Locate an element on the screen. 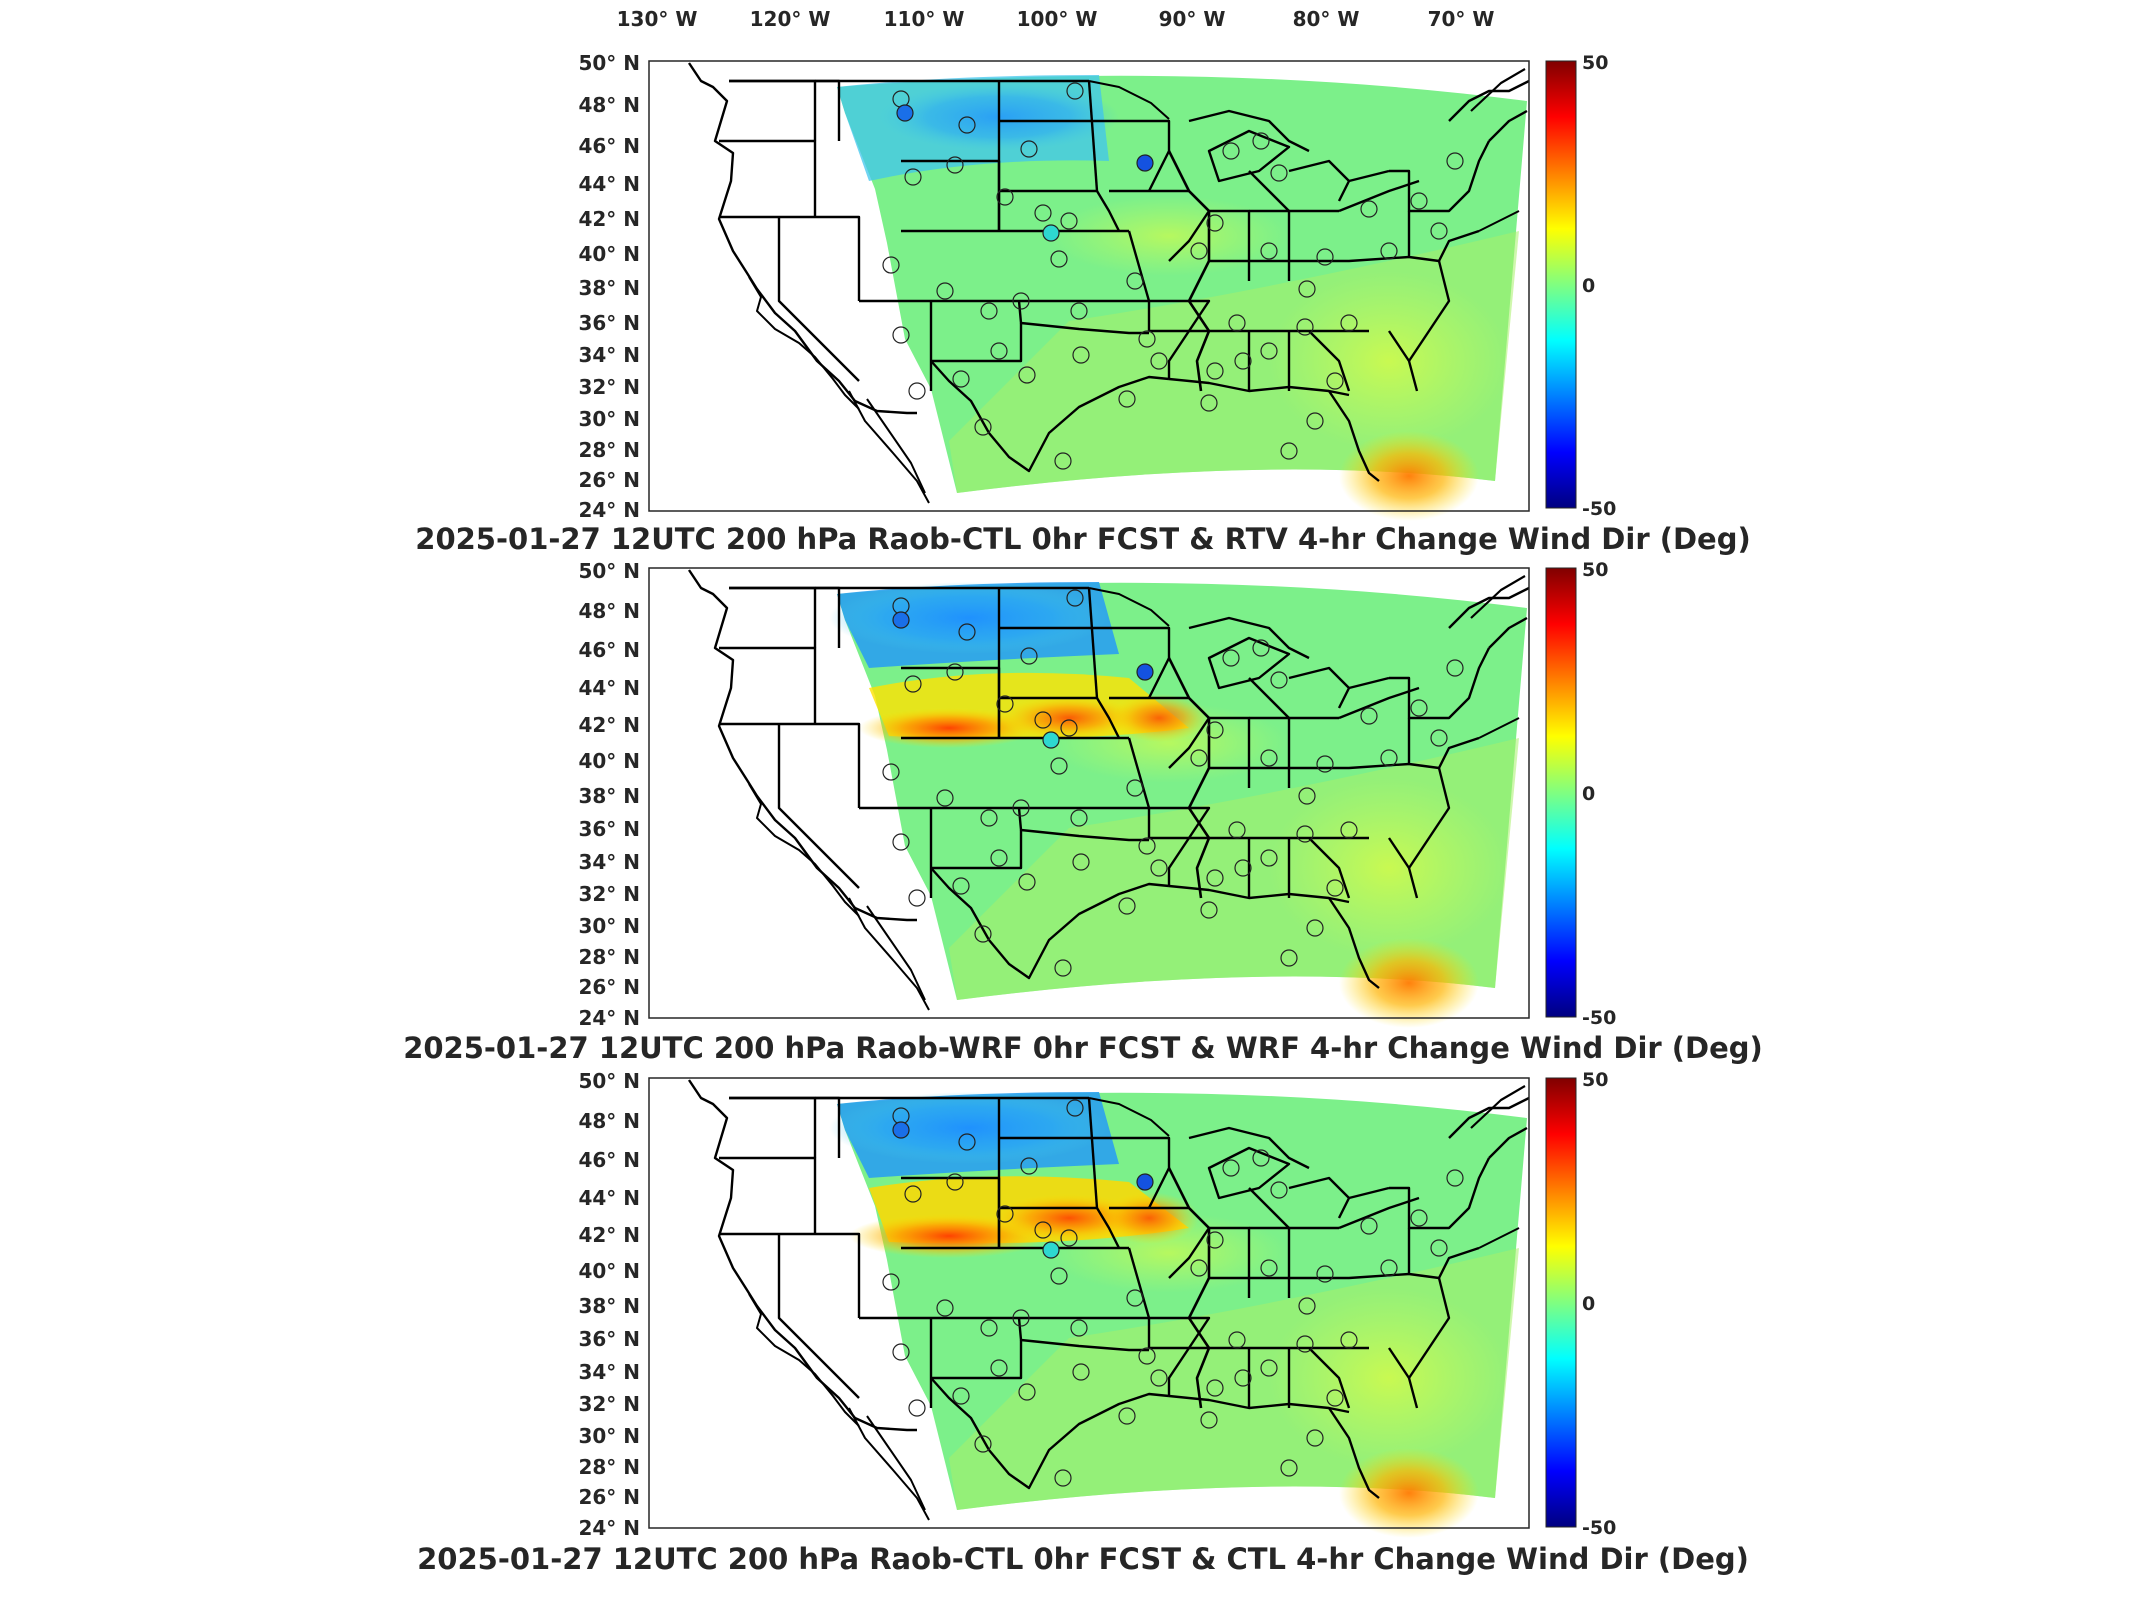  lon-label-90w: 90° W is located at coordinates (1192, 19).